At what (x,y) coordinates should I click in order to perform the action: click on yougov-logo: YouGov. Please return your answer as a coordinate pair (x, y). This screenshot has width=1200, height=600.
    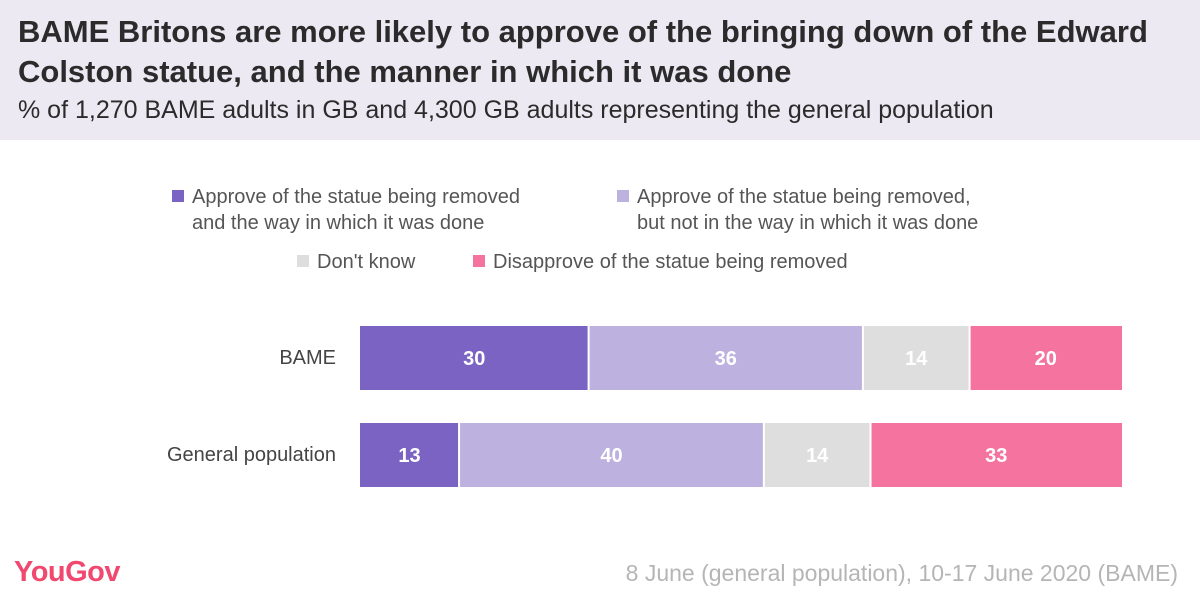
    Looking at the image, I should click on (67, 572).